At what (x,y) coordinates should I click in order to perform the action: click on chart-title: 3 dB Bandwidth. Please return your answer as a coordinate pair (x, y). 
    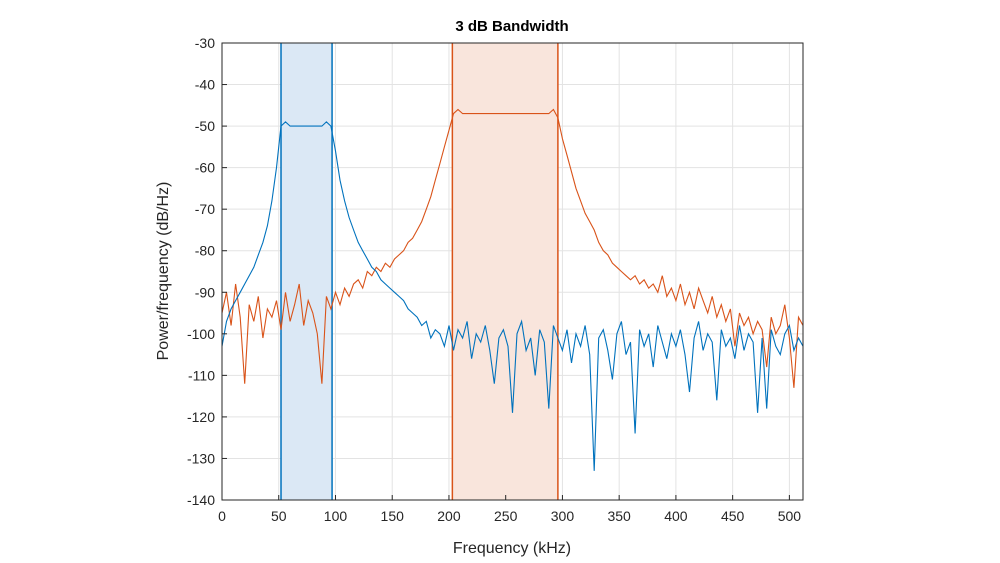
    Looking at the image, I should click on (511, 26).